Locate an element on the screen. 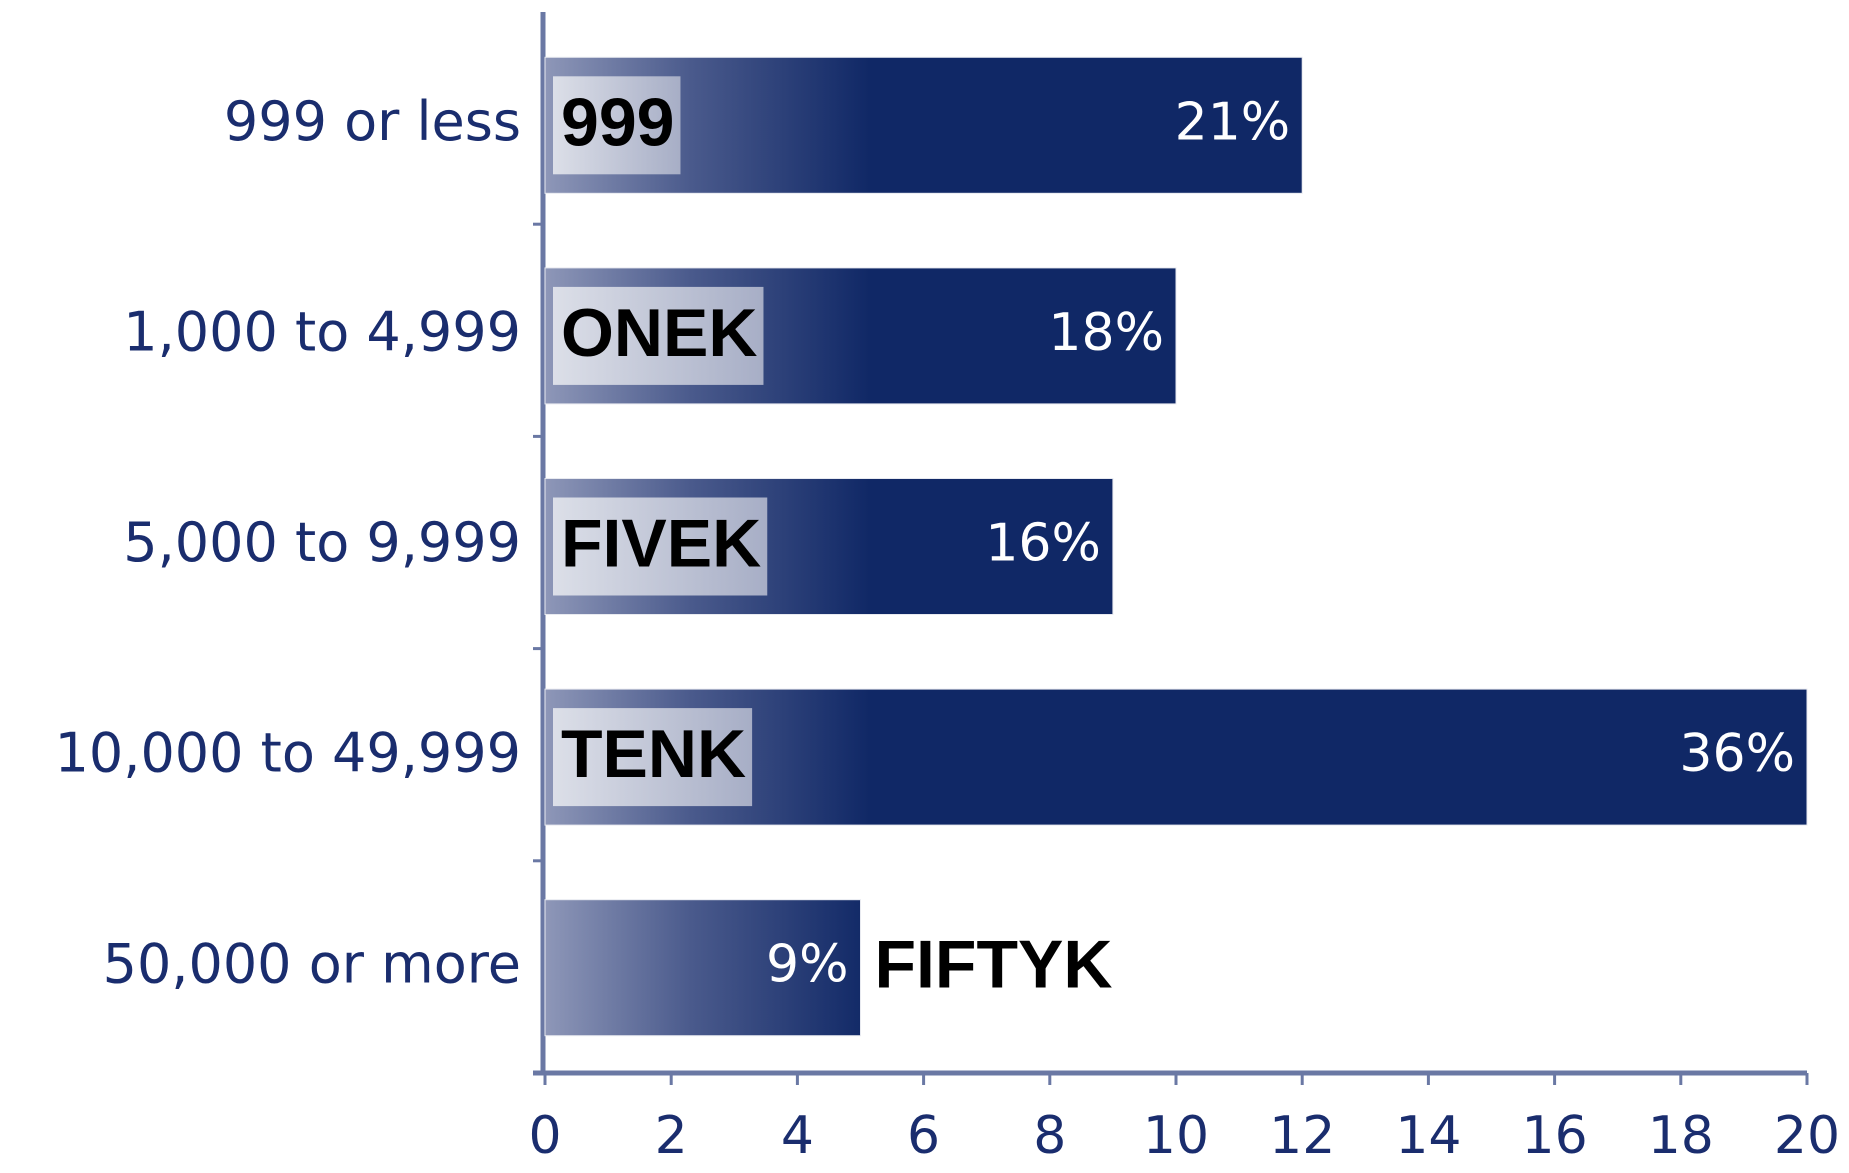 Image resolution: width=1849 pixels, height=1173 pixels. x-tick-label: 18 is located at coordinates (1681, 1136).